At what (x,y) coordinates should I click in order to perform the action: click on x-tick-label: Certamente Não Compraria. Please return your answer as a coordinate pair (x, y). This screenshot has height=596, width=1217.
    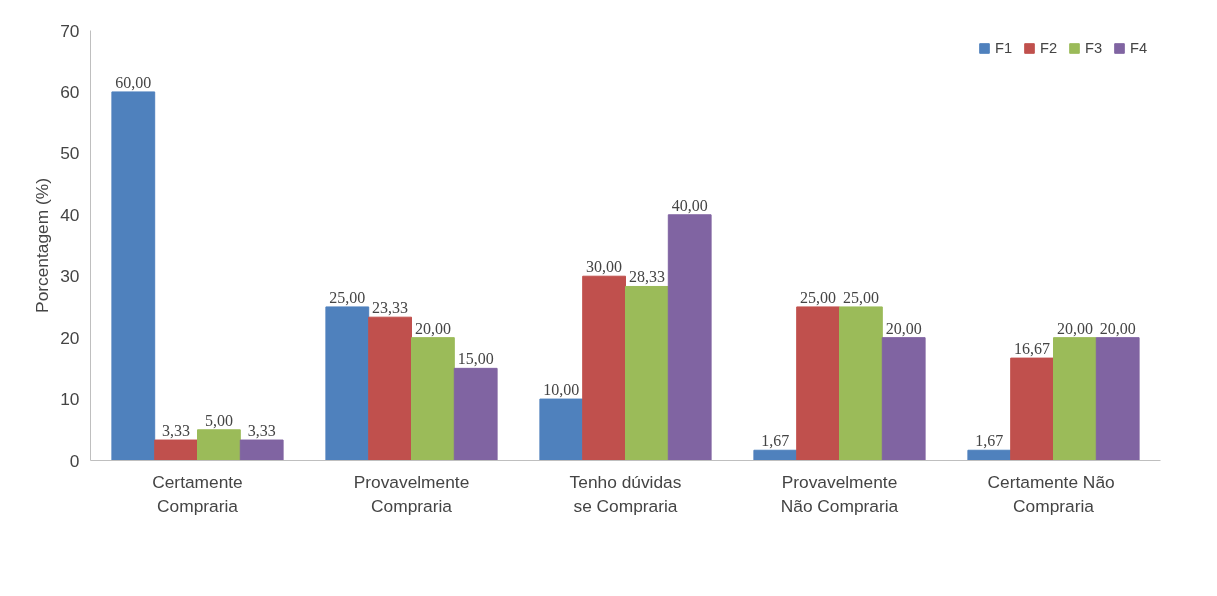
    Looking at the image, I should click on (1051, 493).